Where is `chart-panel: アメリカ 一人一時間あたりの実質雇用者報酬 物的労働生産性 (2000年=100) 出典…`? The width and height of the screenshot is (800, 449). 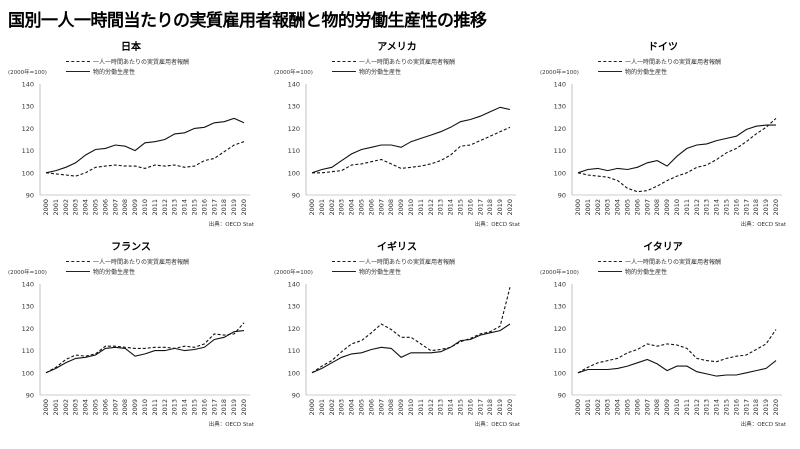
chart-panel: アメリカ 一人一時間あたりの実質雇用者報酬 物的労働生産性 (2000年=100) 出典… is located at coordinates (397, 135).